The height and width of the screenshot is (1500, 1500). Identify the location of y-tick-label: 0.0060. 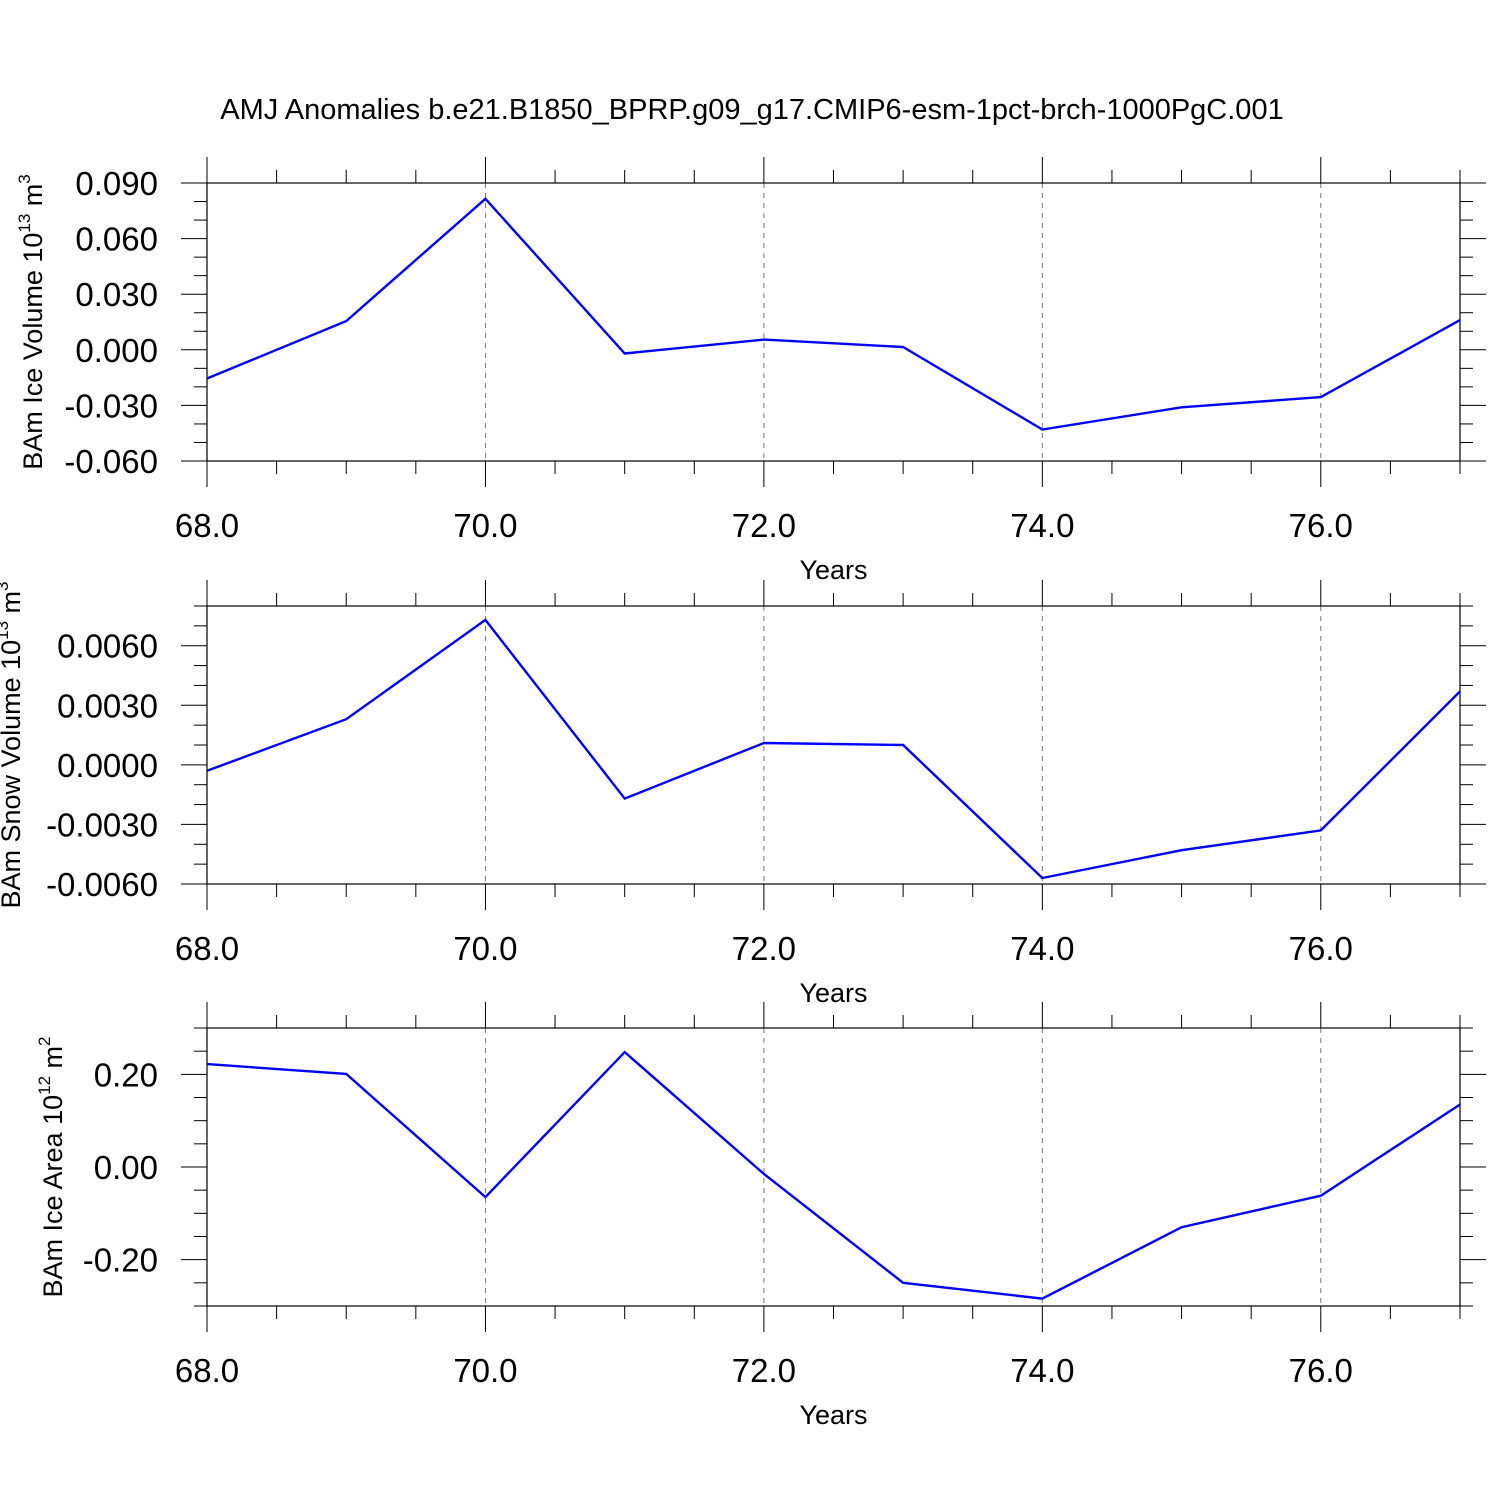
(107, 646).